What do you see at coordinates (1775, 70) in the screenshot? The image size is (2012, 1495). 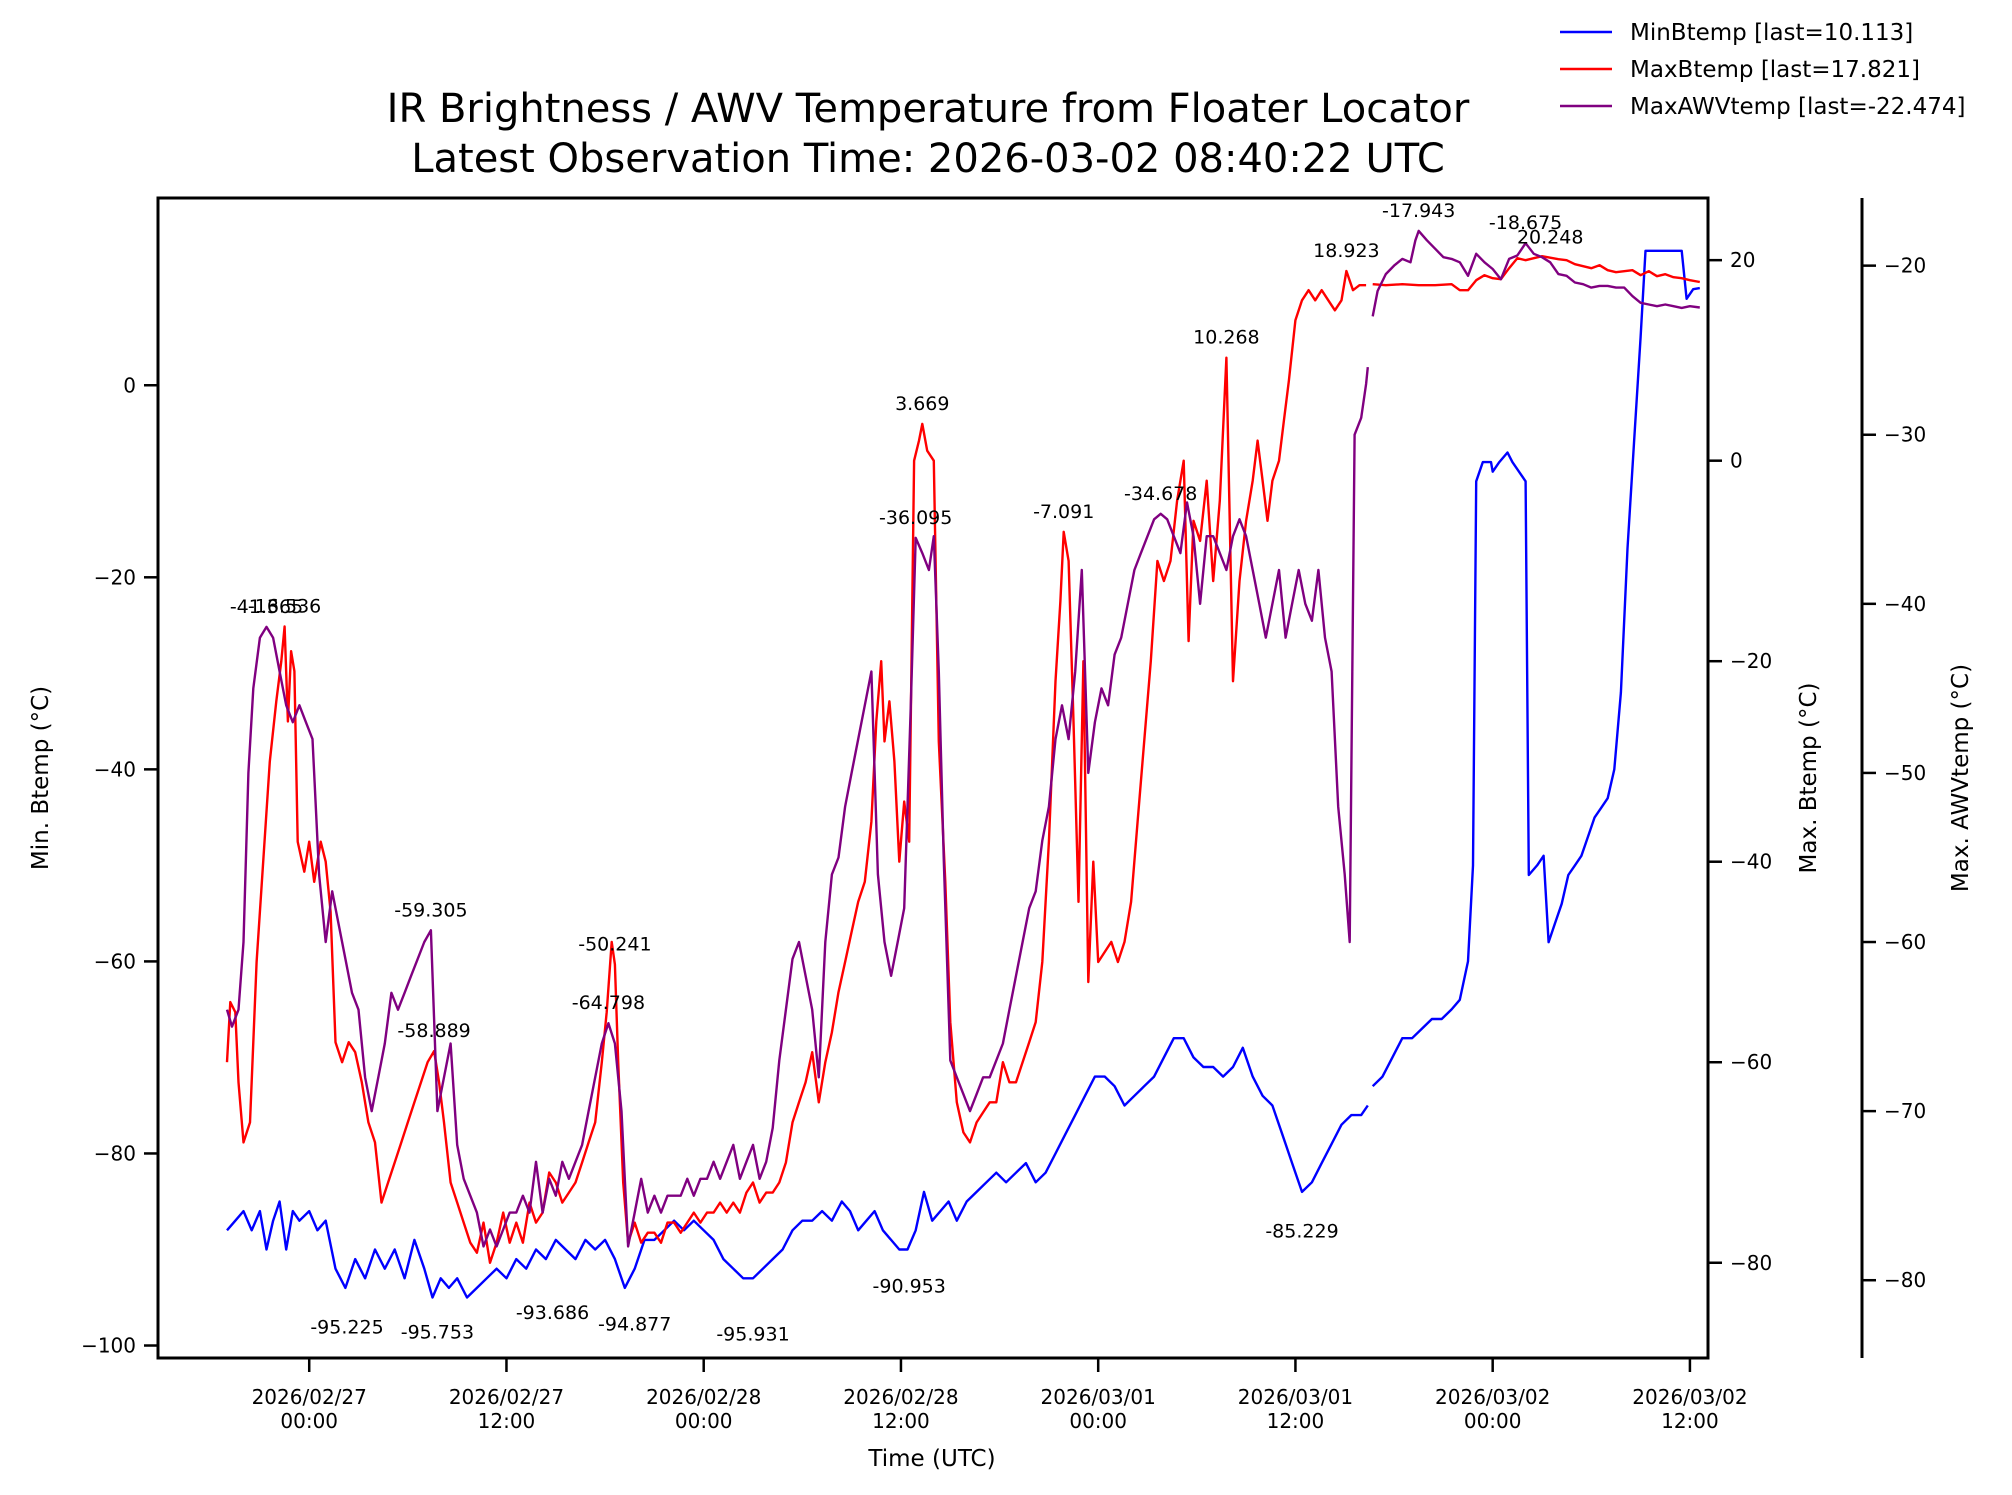 I see `legend-label-maxbtemp: MaxBtemp [last=17.821]` at bounding box center [1775, 70].